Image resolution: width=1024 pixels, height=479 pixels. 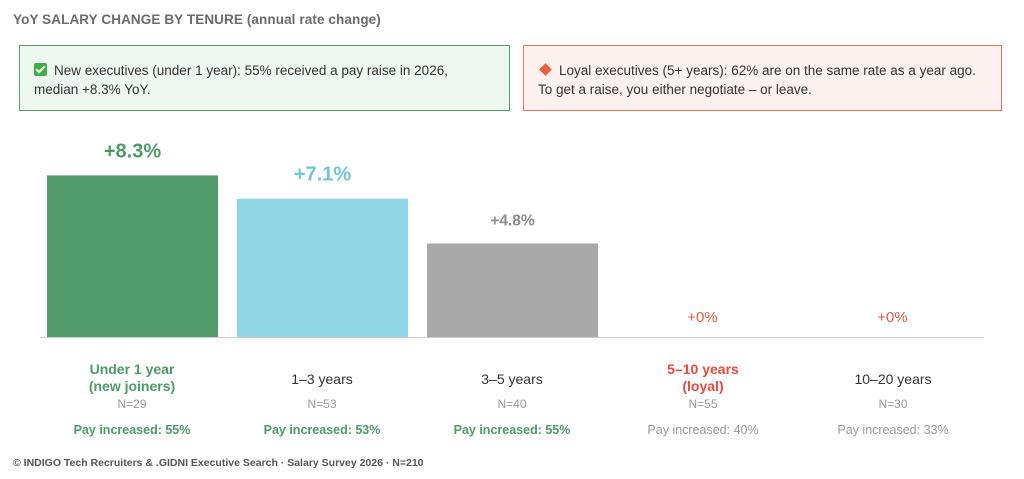 I want to click on pay-increased: Pay increased: 40%, so click(x=703, y=430).